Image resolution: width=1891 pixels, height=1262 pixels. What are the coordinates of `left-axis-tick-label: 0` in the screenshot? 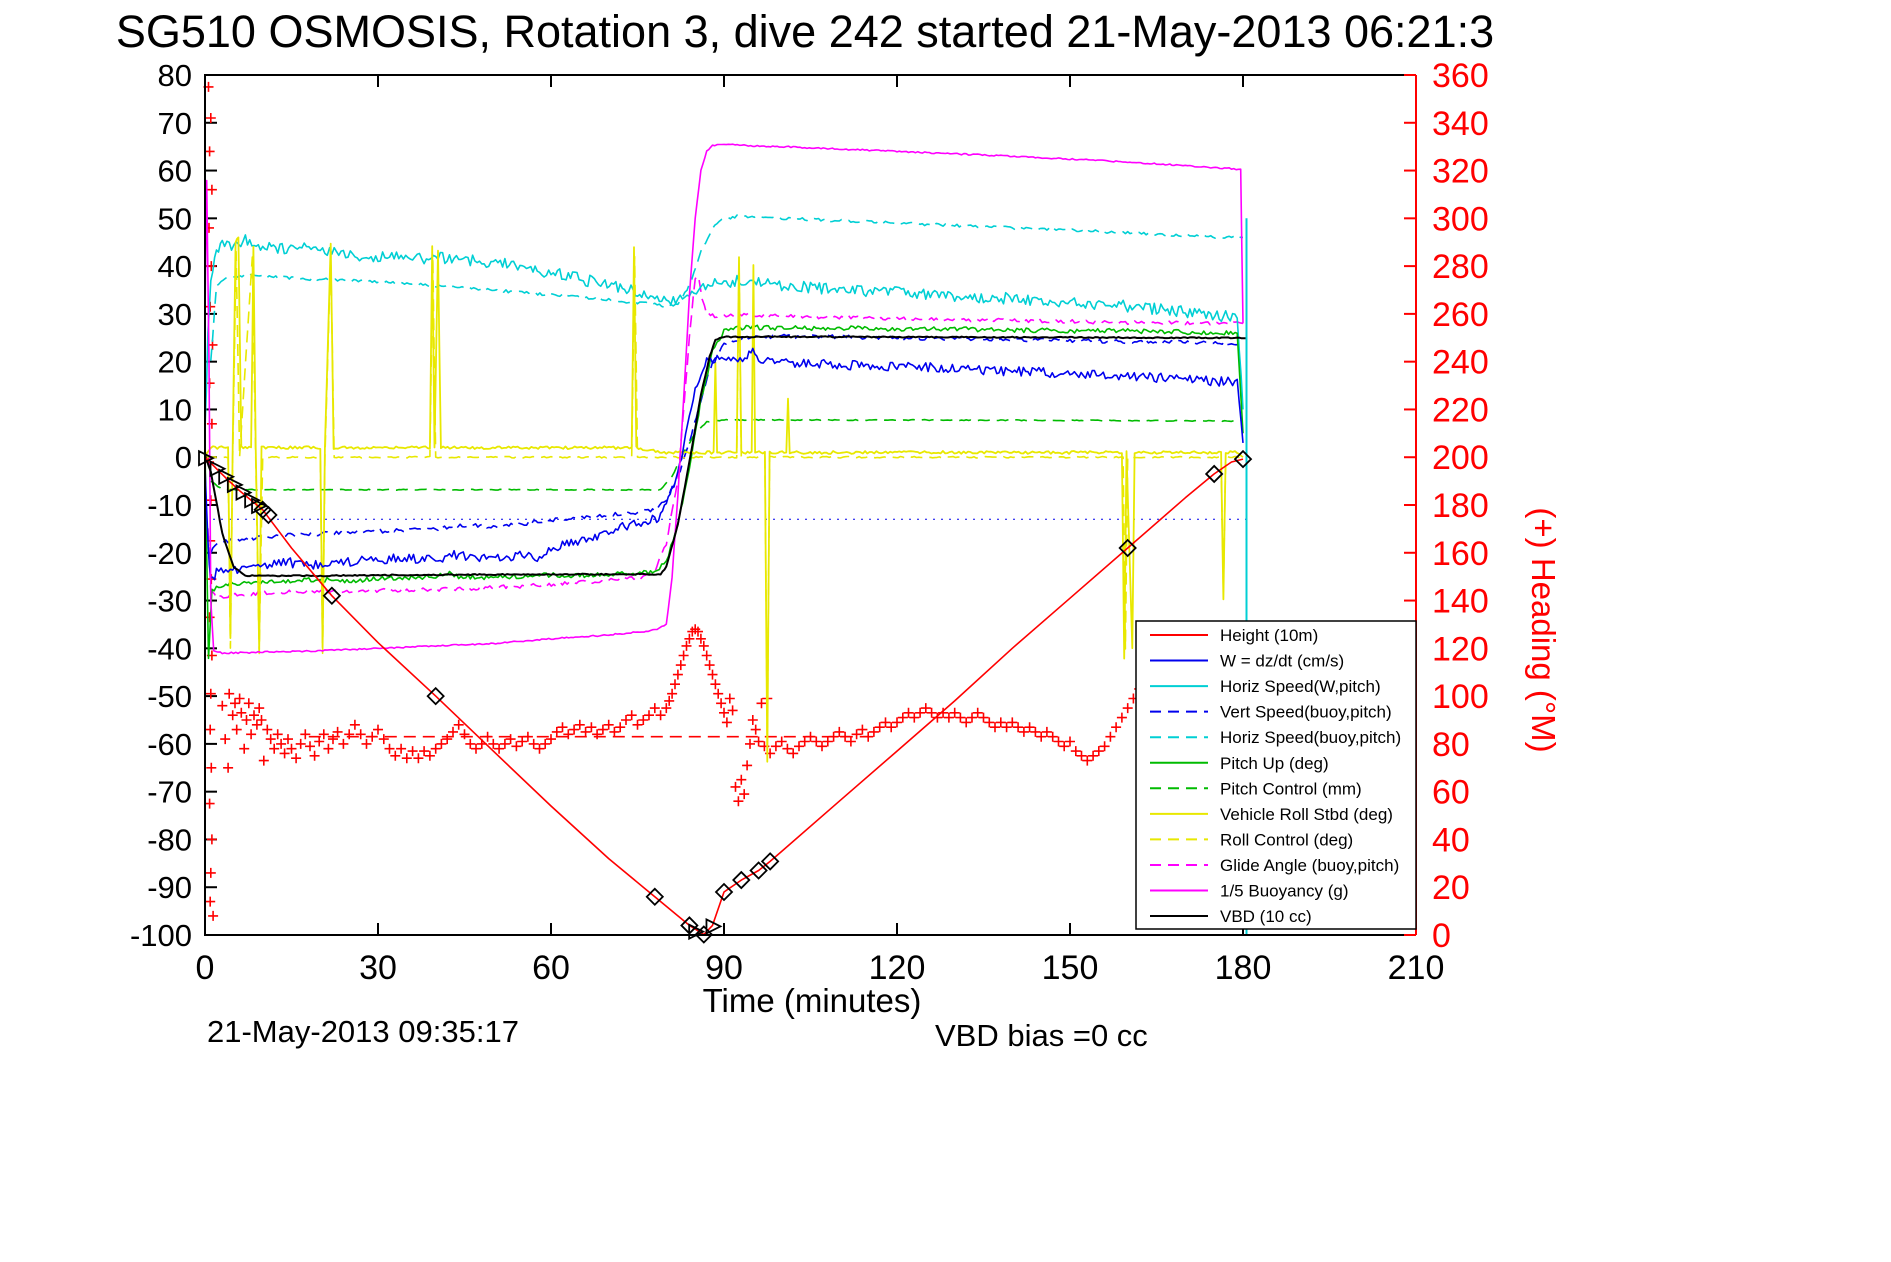 It's located at (183, 457).